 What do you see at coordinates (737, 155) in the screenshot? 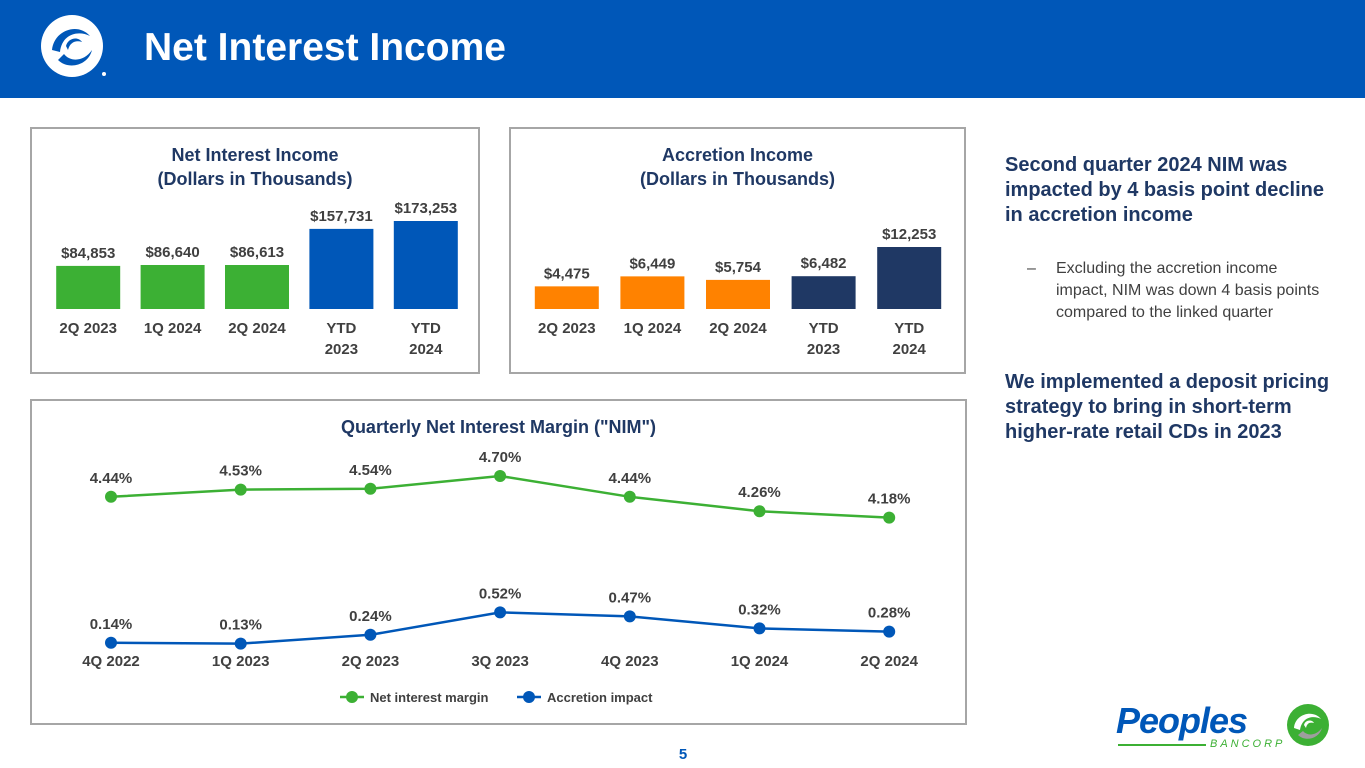
I see `chart-title: Accretion Income` at bounding box center [737, 155].